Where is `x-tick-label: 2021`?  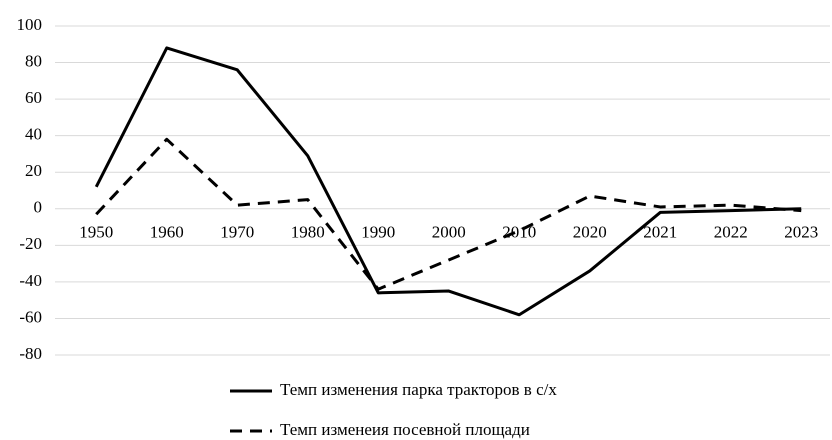
x-tick-label: 2021 is located at coordinates (660, 232).